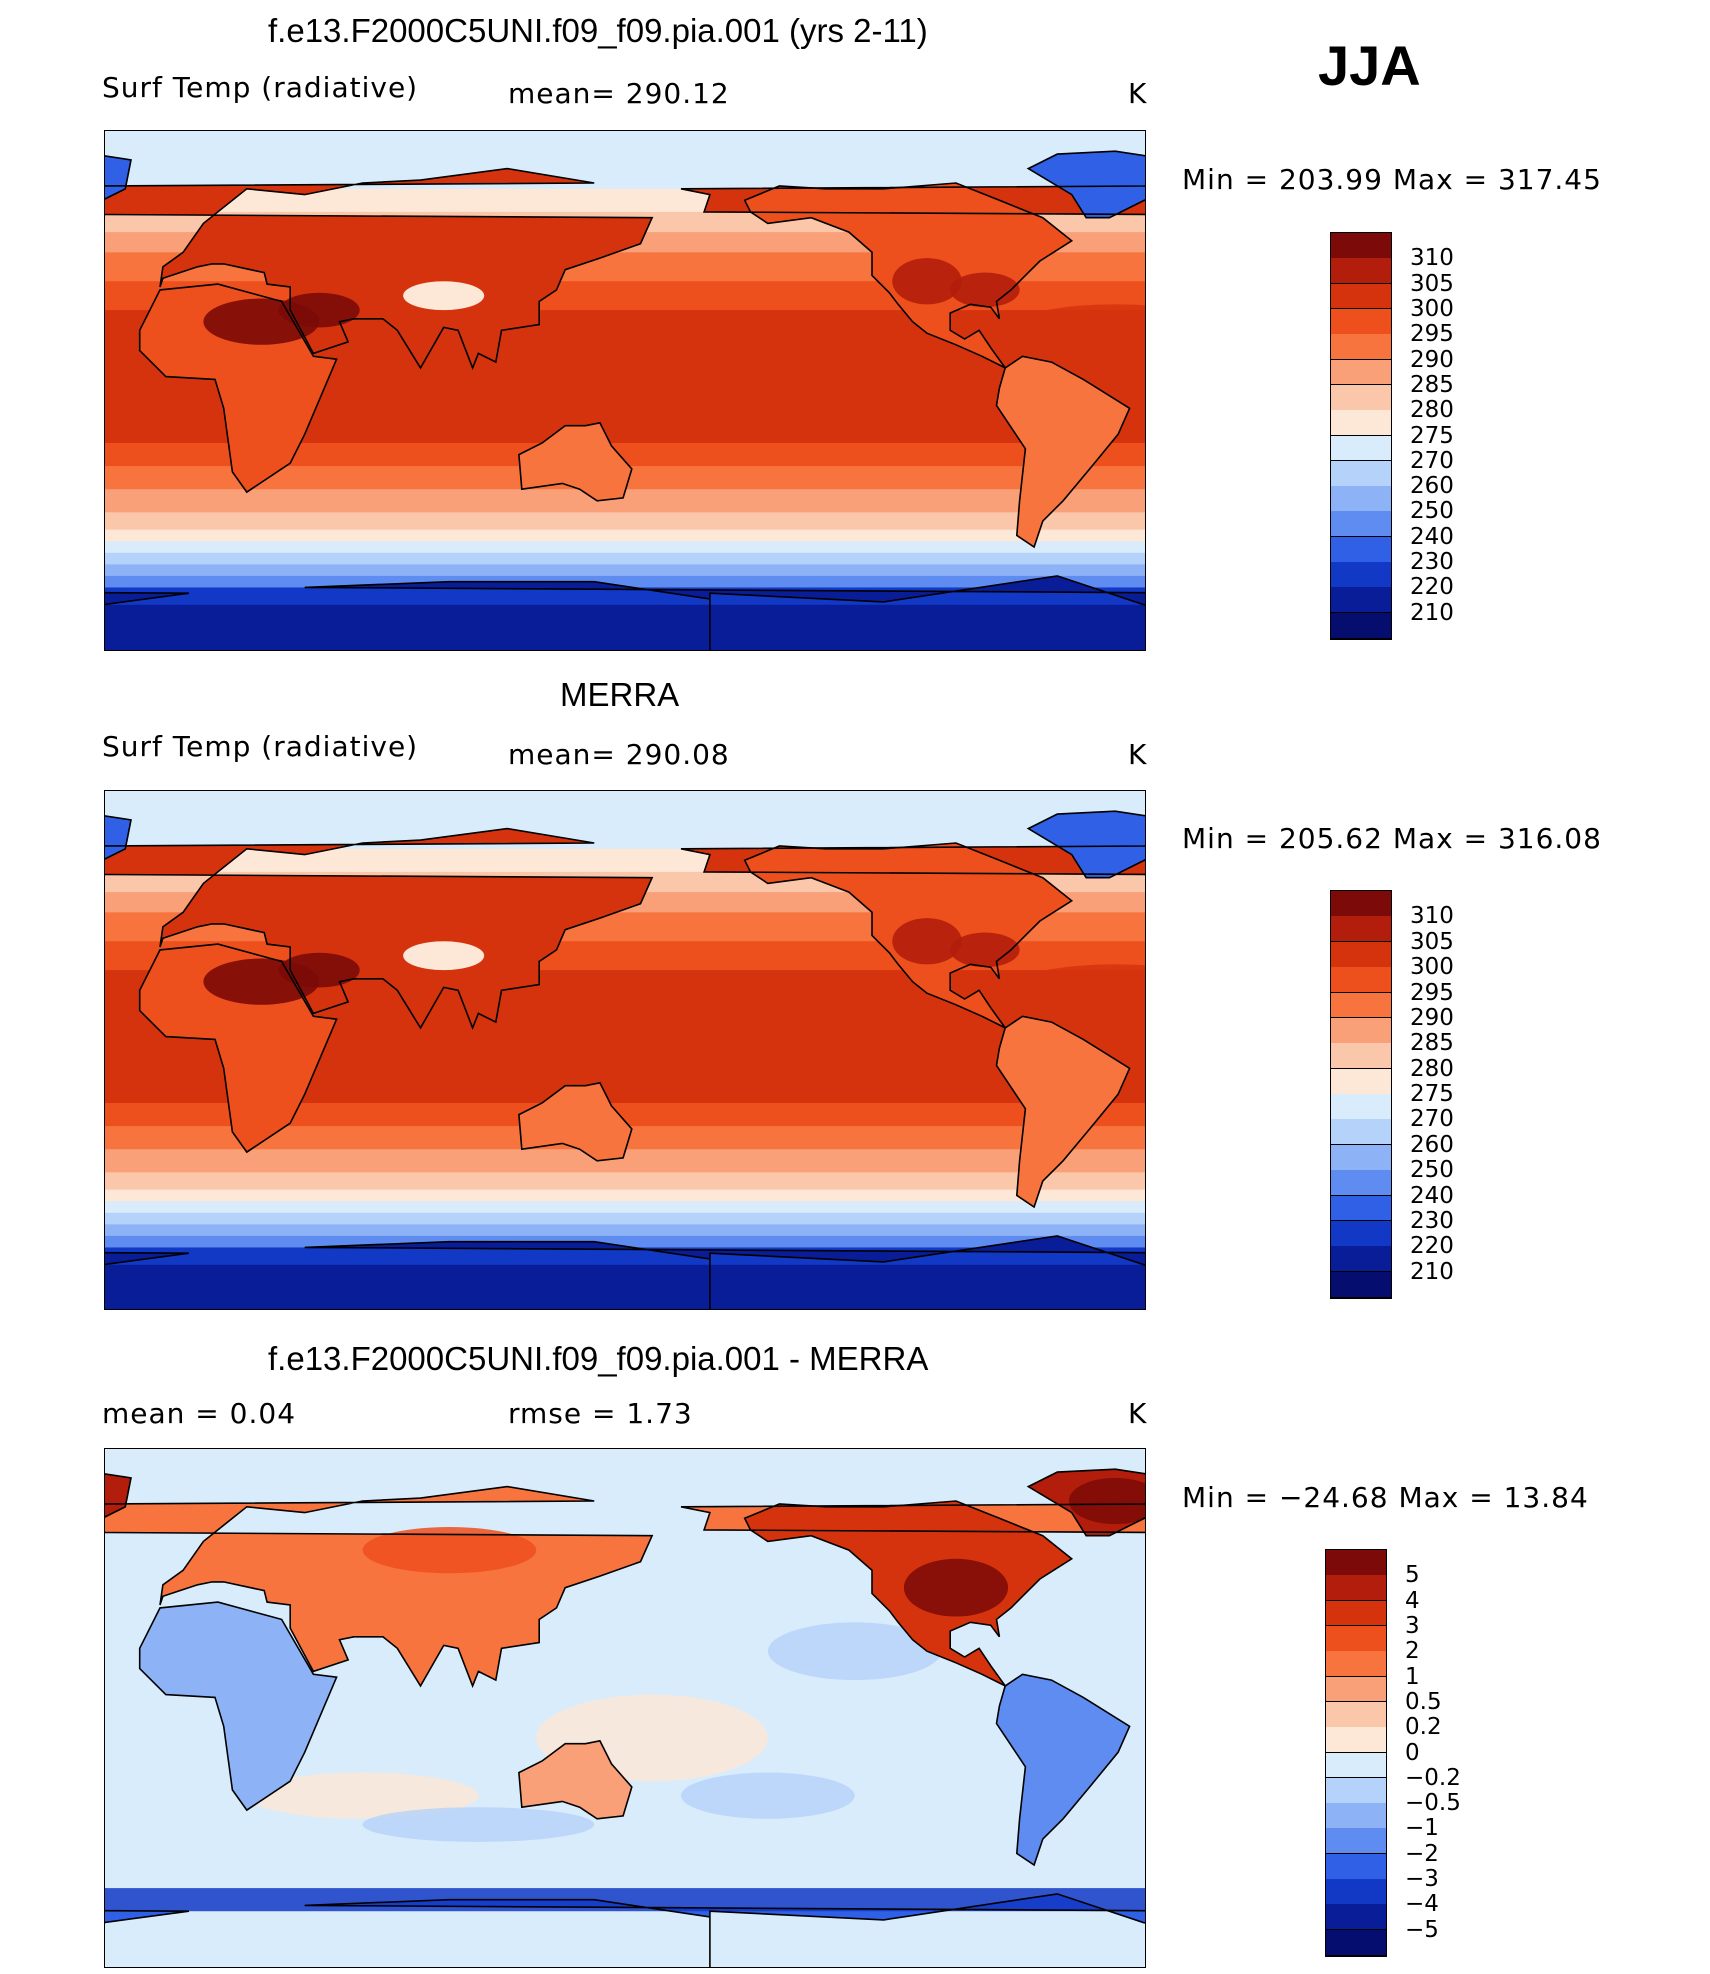 The height and width of the screenshot is (1974, 1710). Describe the element at coordinates (619, 754) in the screenshot. I see `mean-label: mean= 290.08` at that location.